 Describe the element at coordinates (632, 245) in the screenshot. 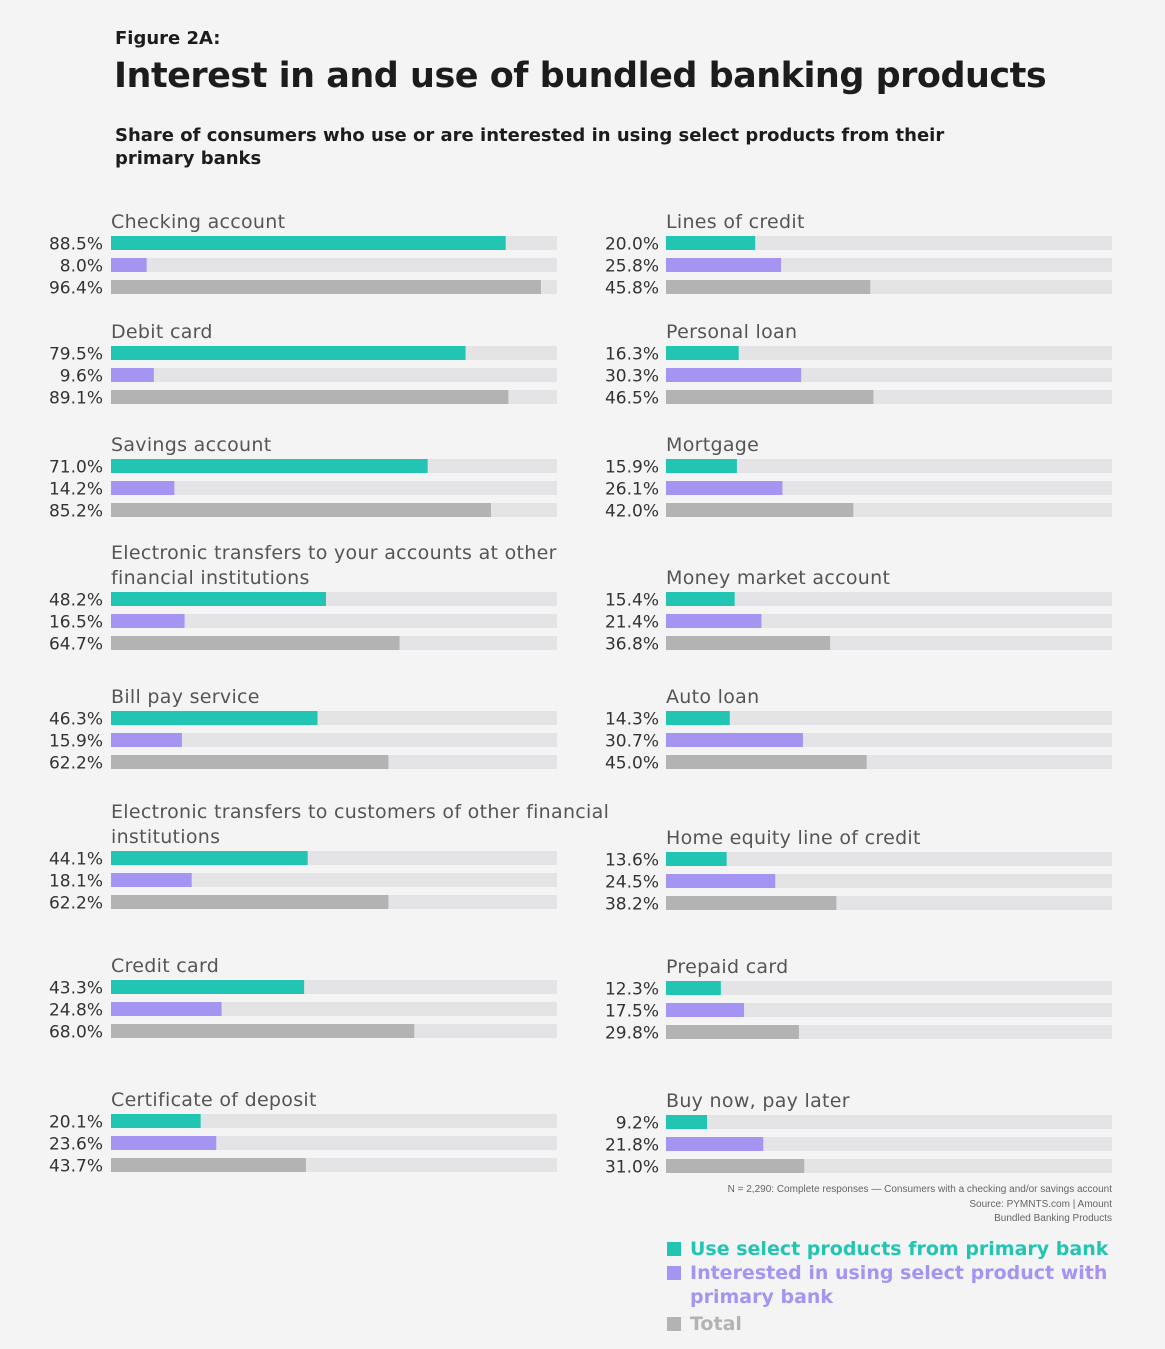

I see `value-label-lines-of-credit-use: 20.0%` at that location.